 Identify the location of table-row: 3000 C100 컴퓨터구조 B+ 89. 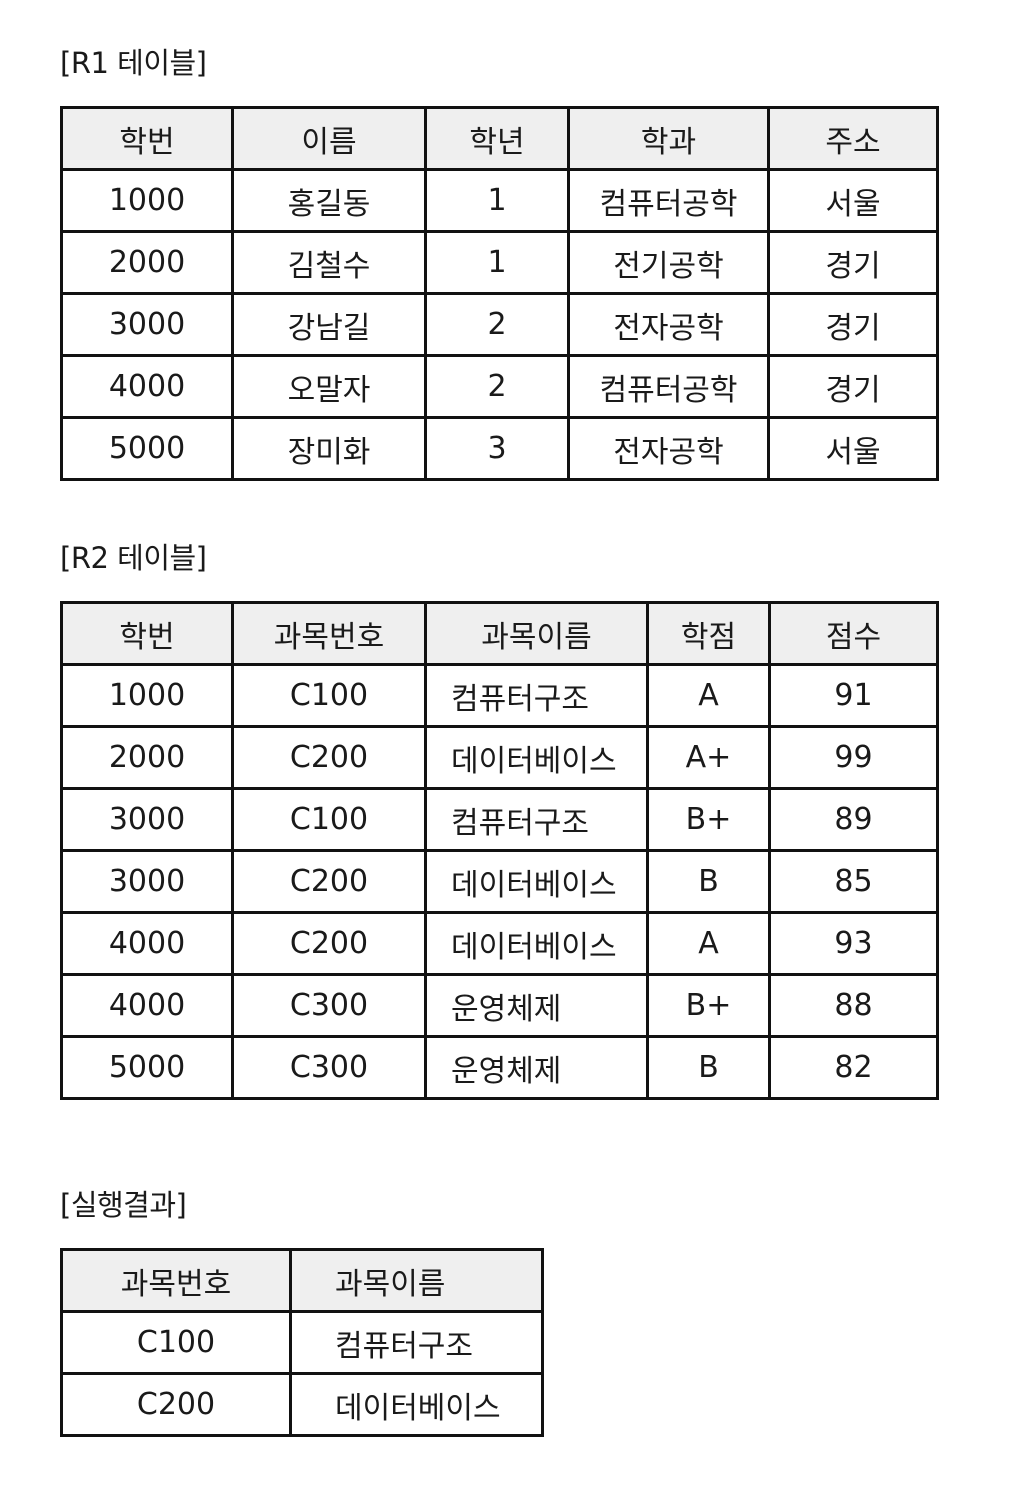
(499, 819).